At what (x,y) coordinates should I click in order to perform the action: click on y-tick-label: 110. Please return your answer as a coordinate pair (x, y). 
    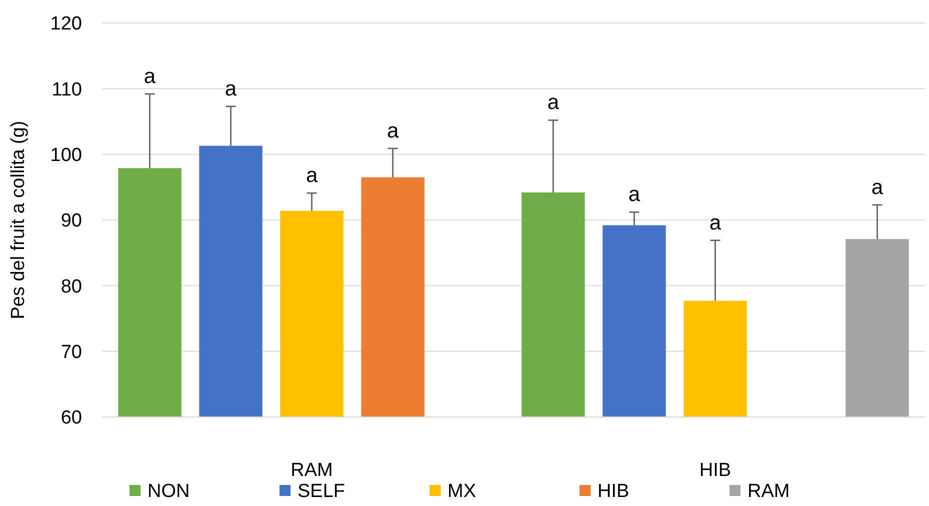
    Looking at the image, I should click on (67, 89).